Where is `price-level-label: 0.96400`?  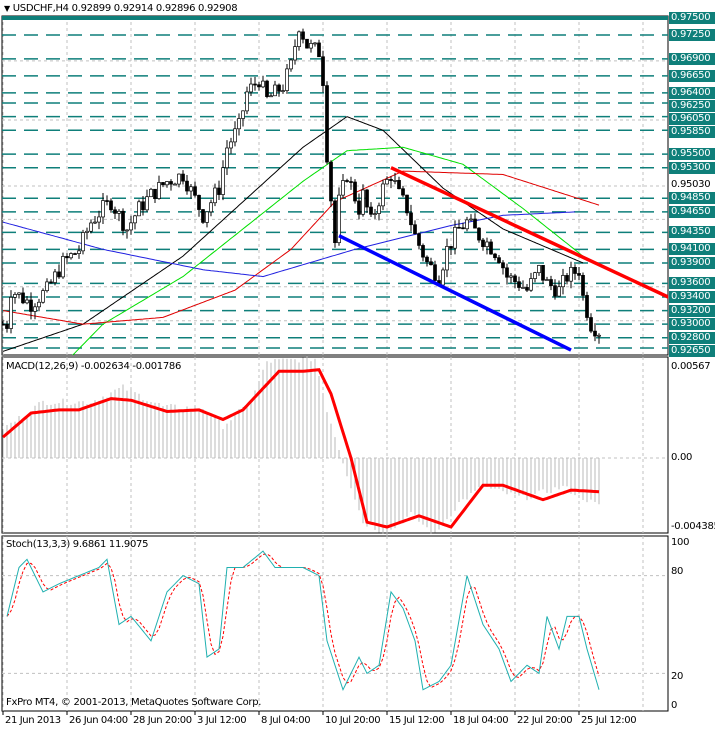
price-level-label: 0.96400 is located at coordinates (692, 92).